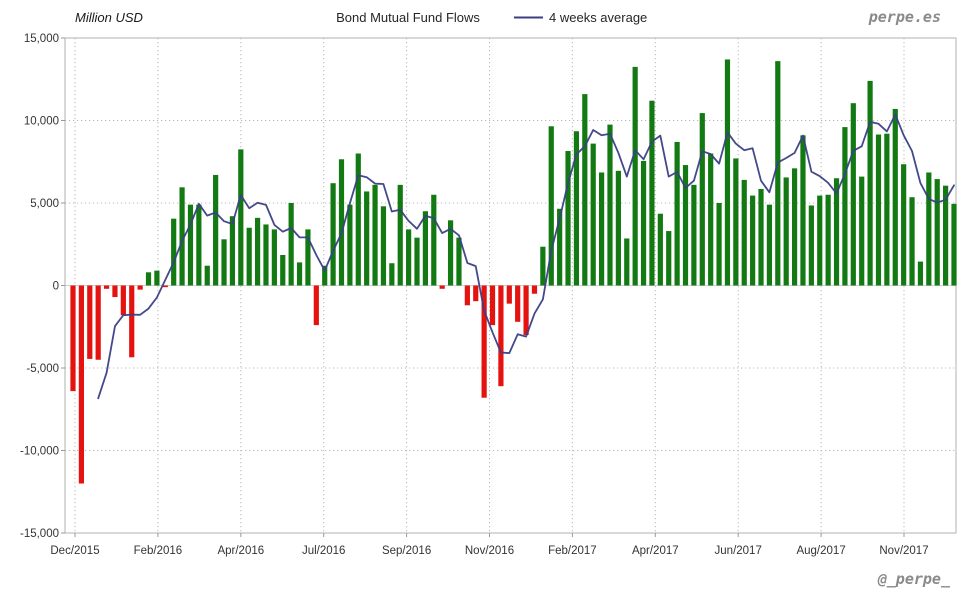 The width and height of the screenshot is (980, 600). Describe the element at coordinates (572, 551) in the screenshot. I see `x-tick-label: Feb/2017` at that location.